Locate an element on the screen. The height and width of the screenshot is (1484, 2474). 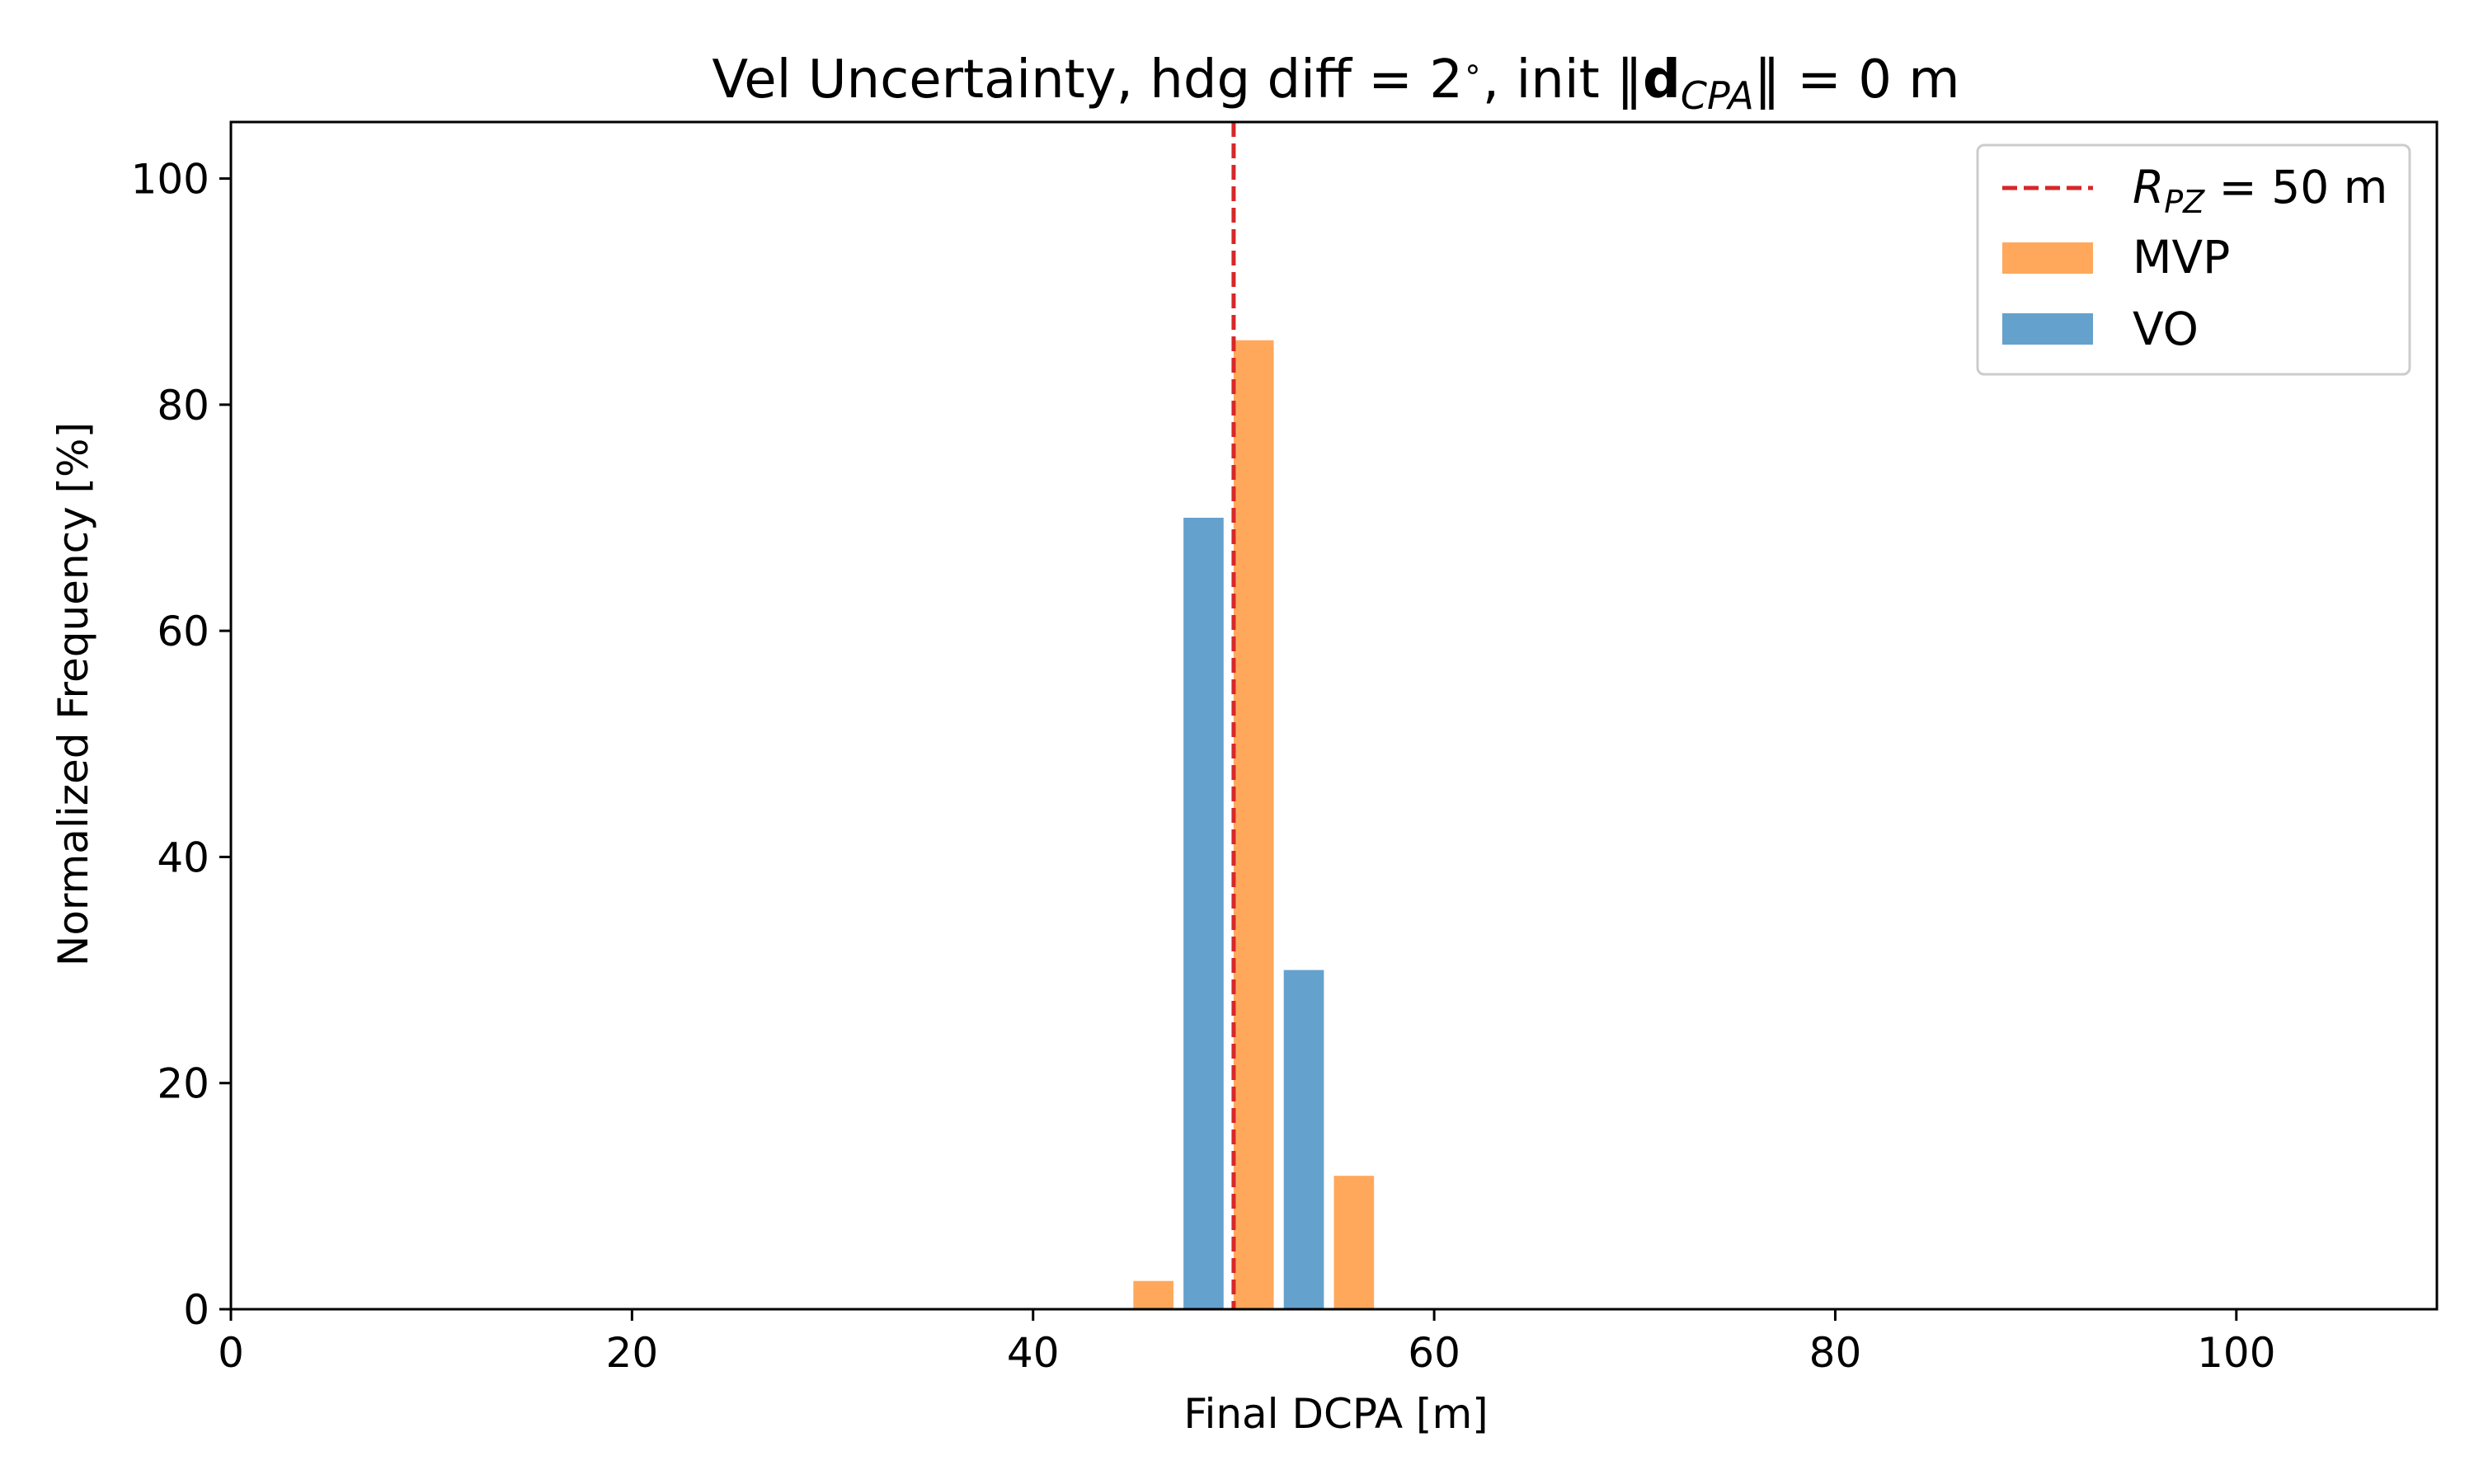
y-tick-label: 60 is located at coordinates (183, 631).